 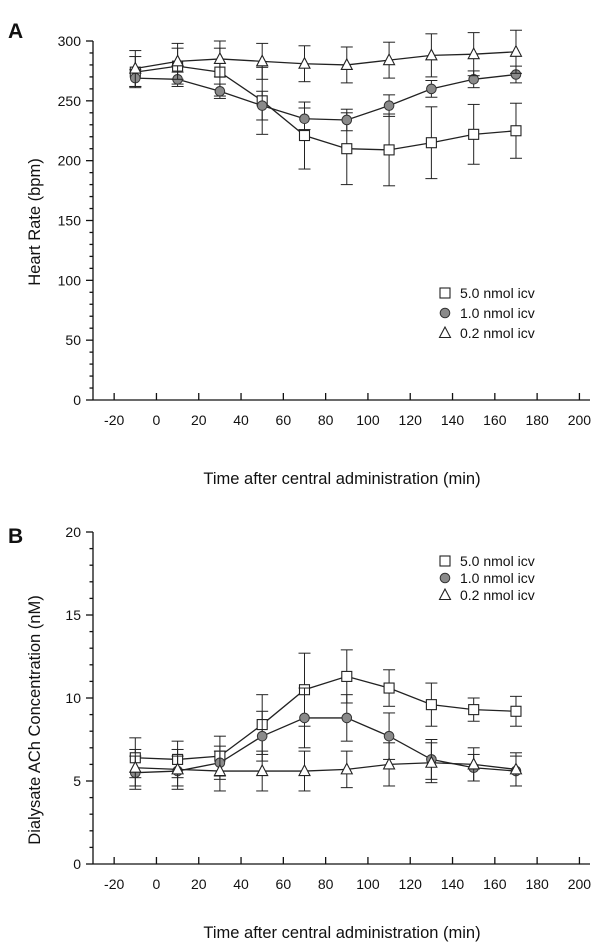 What do you see at coordinates (73, 340) in the screenshot?
I see `panel-a-y-tick-label: 50` at bounding box center [73, 340].